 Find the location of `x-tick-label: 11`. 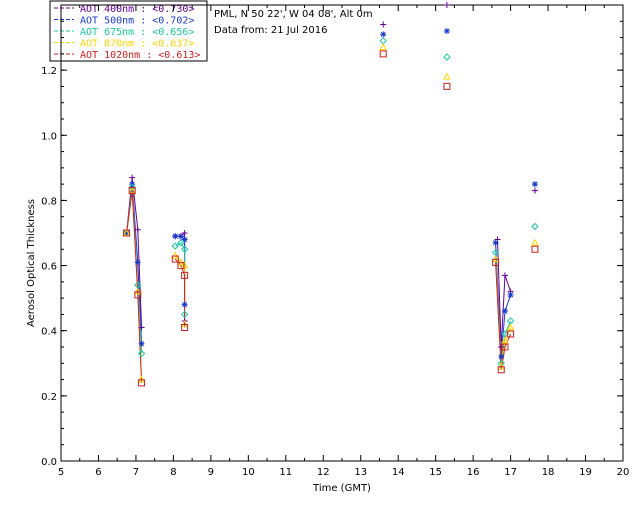

x-tick-label: 11 is located at coordinates (285, 472).